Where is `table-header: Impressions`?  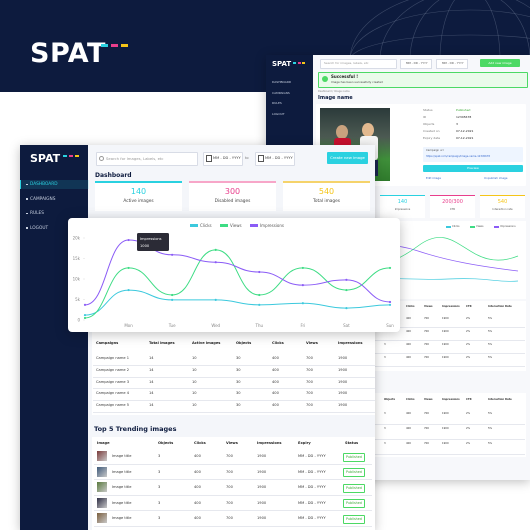 table-header: Impressions is located at coordinates (269, 443).